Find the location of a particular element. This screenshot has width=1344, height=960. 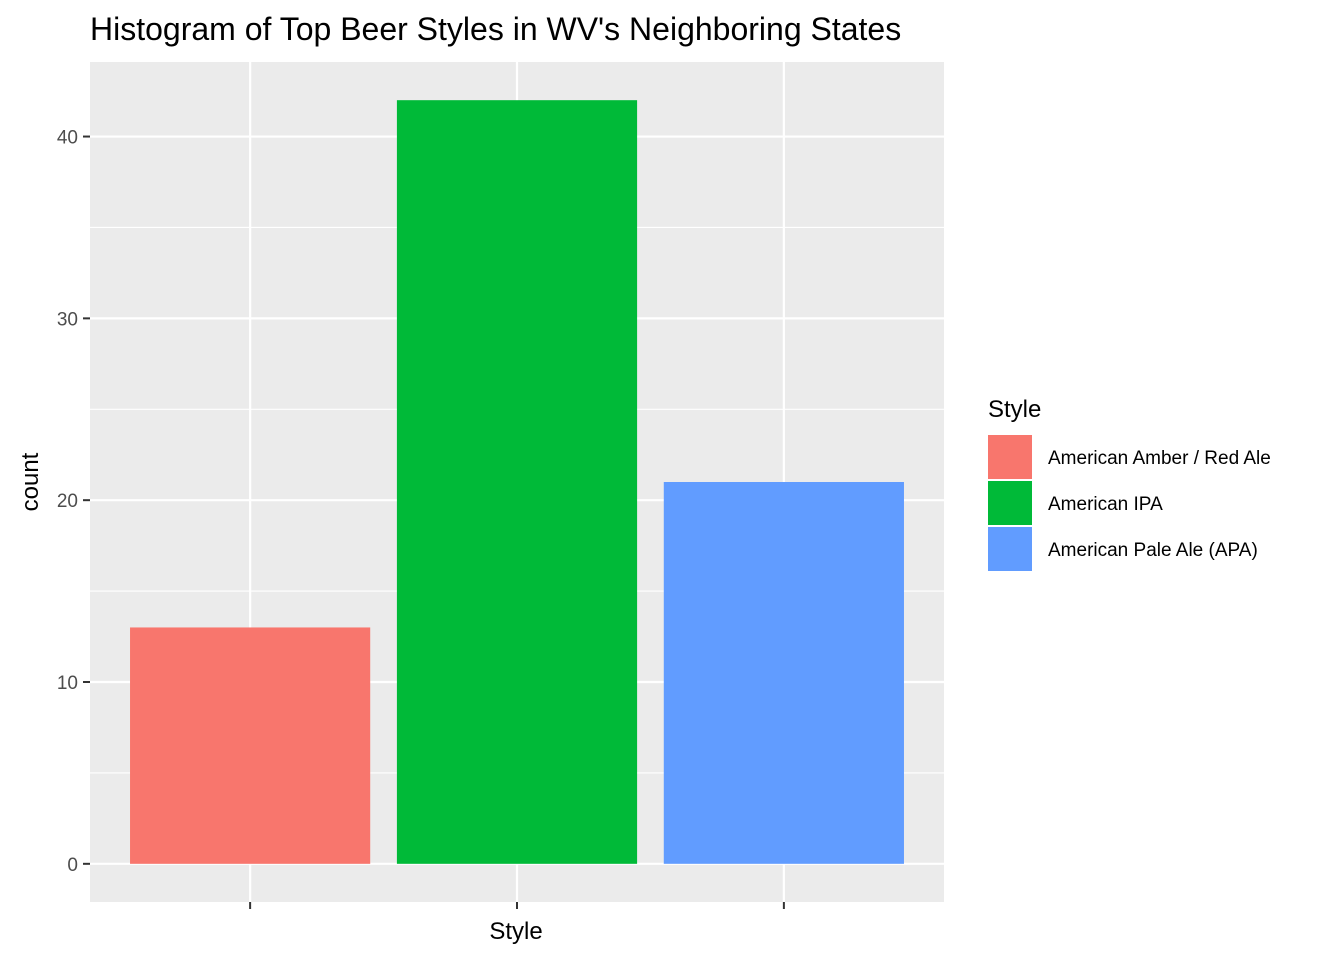

y-axis-title: count is located at coordinates (30, 481).